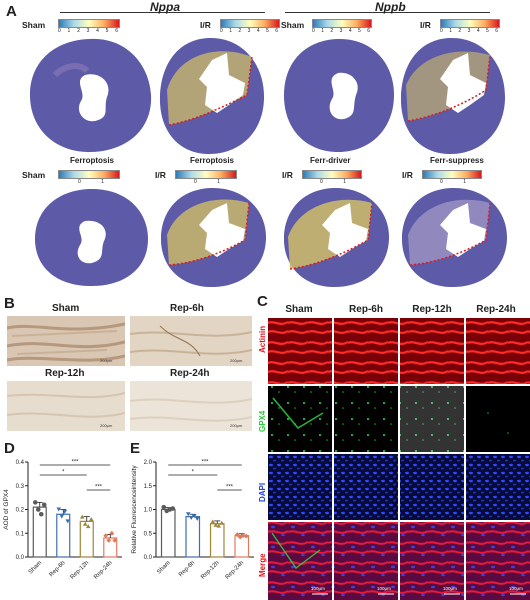 The height and width of the screenshot is (600, 530). I want to click on ihc-label-rep12h: Rep-12h, so click(65, 373).